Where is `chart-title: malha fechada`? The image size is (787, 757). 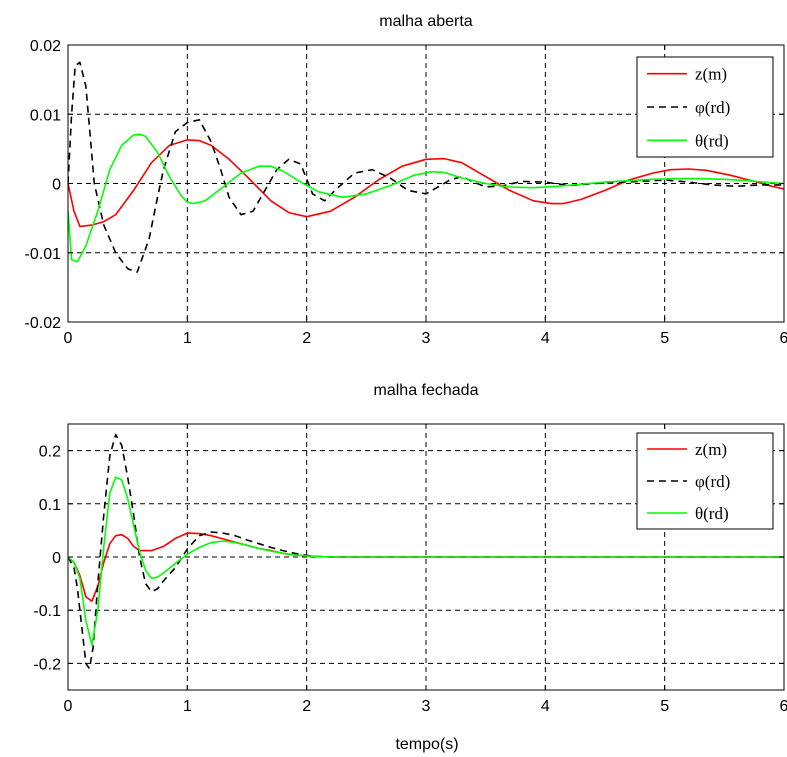
chart-title: malha fechada is located at coordinates (426, 390).